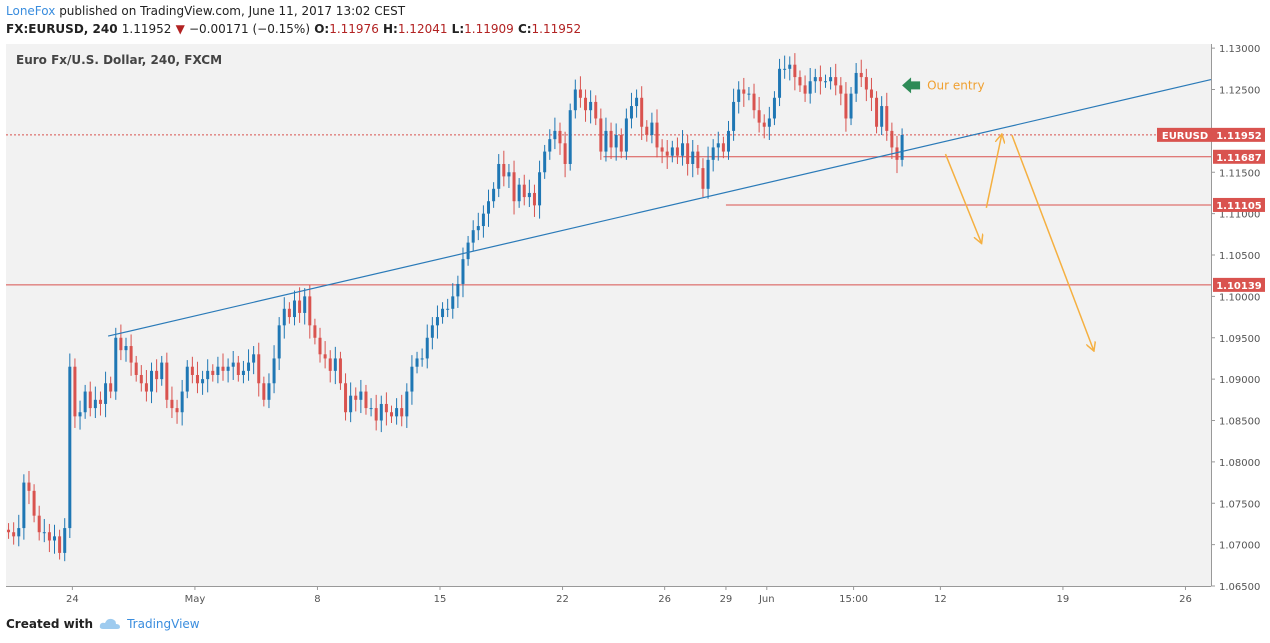 The image size is (1270, 643). Describe the element at coordinates (62, 29) in the screenshot. I see `symbol-label: FX:EURUSD, 240` at that location.